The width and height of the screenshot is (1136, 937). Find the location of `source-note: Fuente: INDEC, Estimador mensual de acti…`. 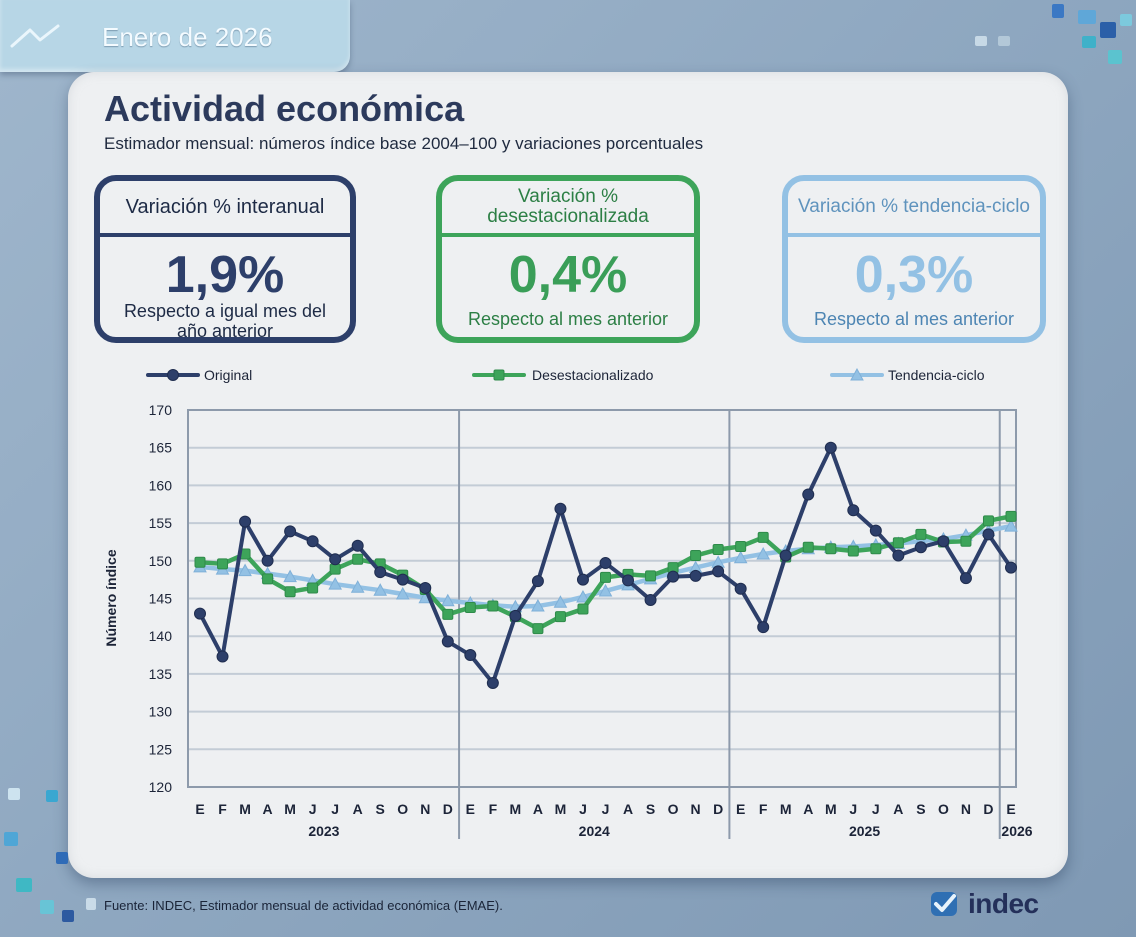

source-note: Fuente: INDEC, Estimador mensual de acti… is located at coordinates (303, 905).